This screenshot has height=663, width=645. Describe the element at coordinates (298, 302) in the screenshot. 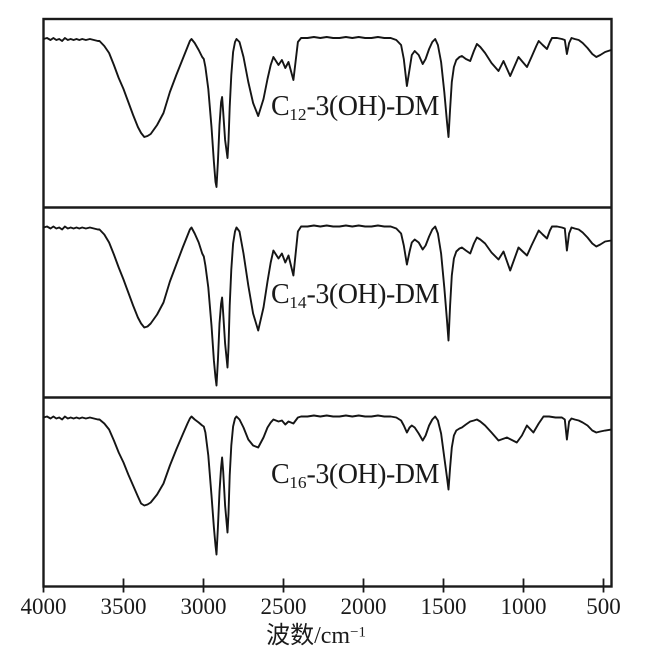

I see `panel-label-subscript: 14` at that location.